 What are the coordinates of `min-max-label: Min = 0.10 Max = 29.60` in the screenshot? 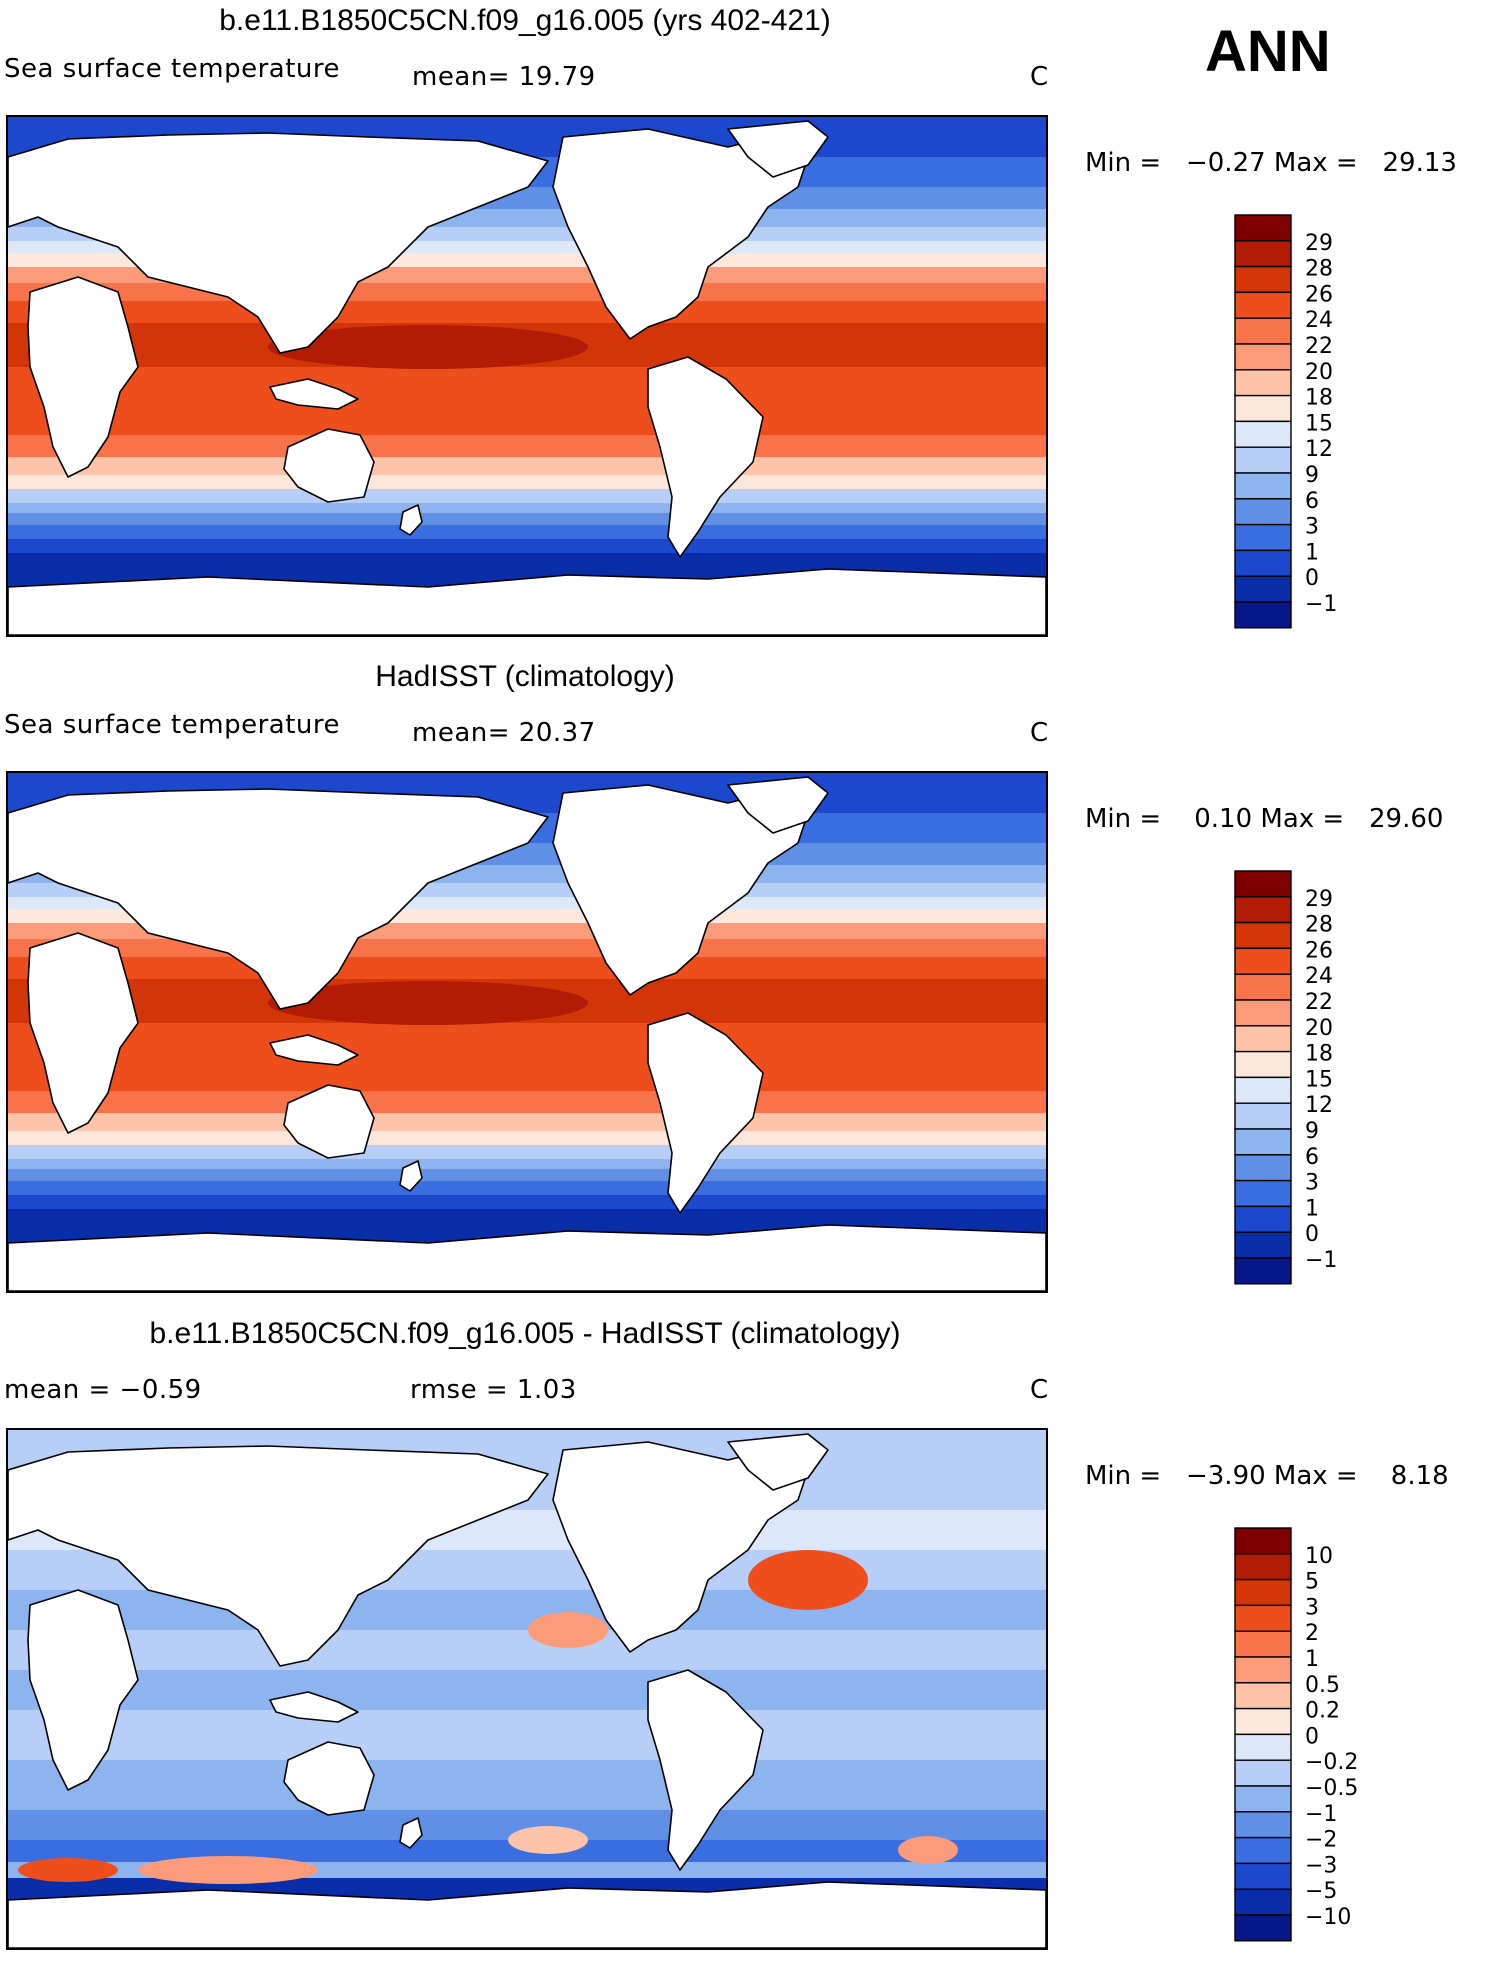 It's located at (1264, 819).